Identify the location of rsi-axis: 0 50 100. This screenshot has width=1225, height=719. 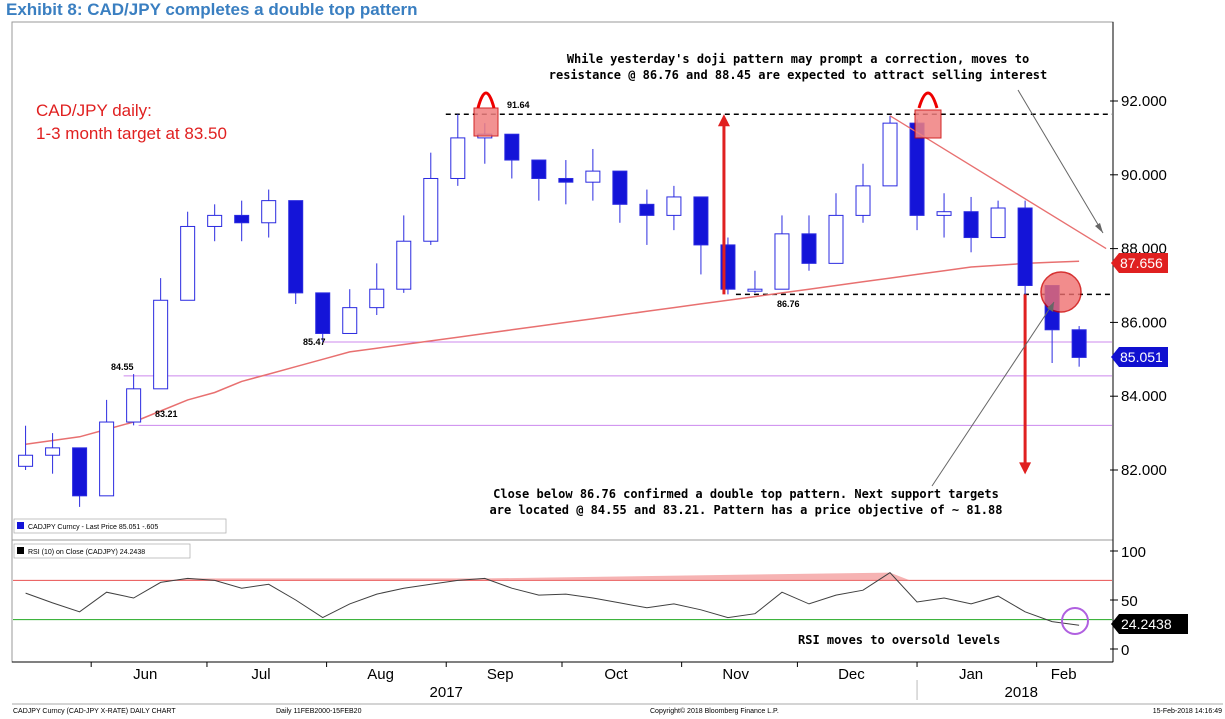
(1128, 601).